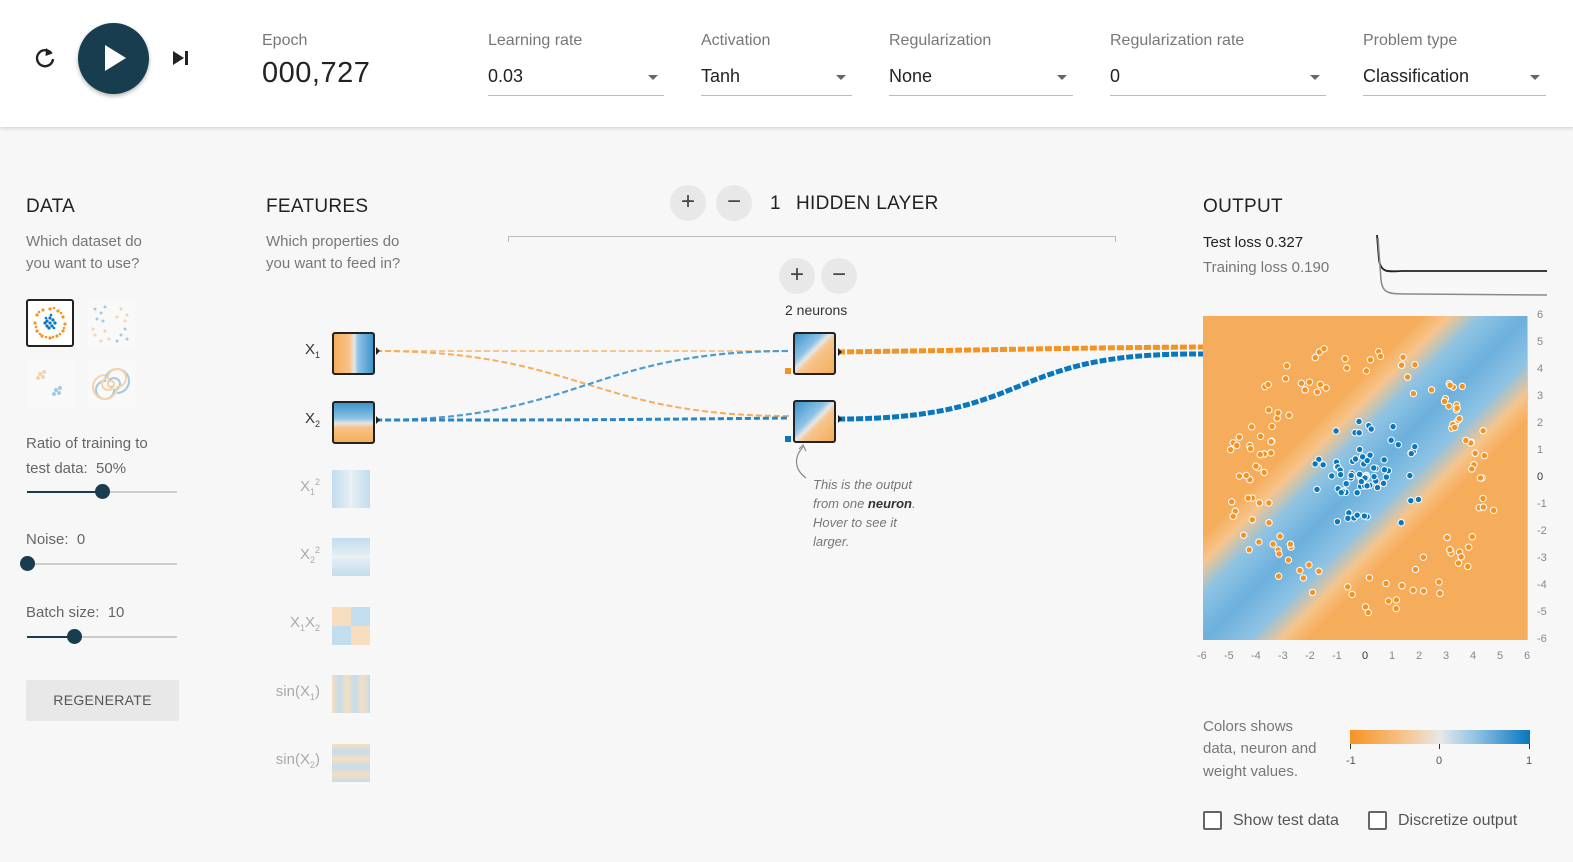 This screenshot has width=1573, height=862. What do you see at coordinates (1212, 820) in the screenshot?
I see `show-test-data-checkbox` at bounding box center [1212, 820].